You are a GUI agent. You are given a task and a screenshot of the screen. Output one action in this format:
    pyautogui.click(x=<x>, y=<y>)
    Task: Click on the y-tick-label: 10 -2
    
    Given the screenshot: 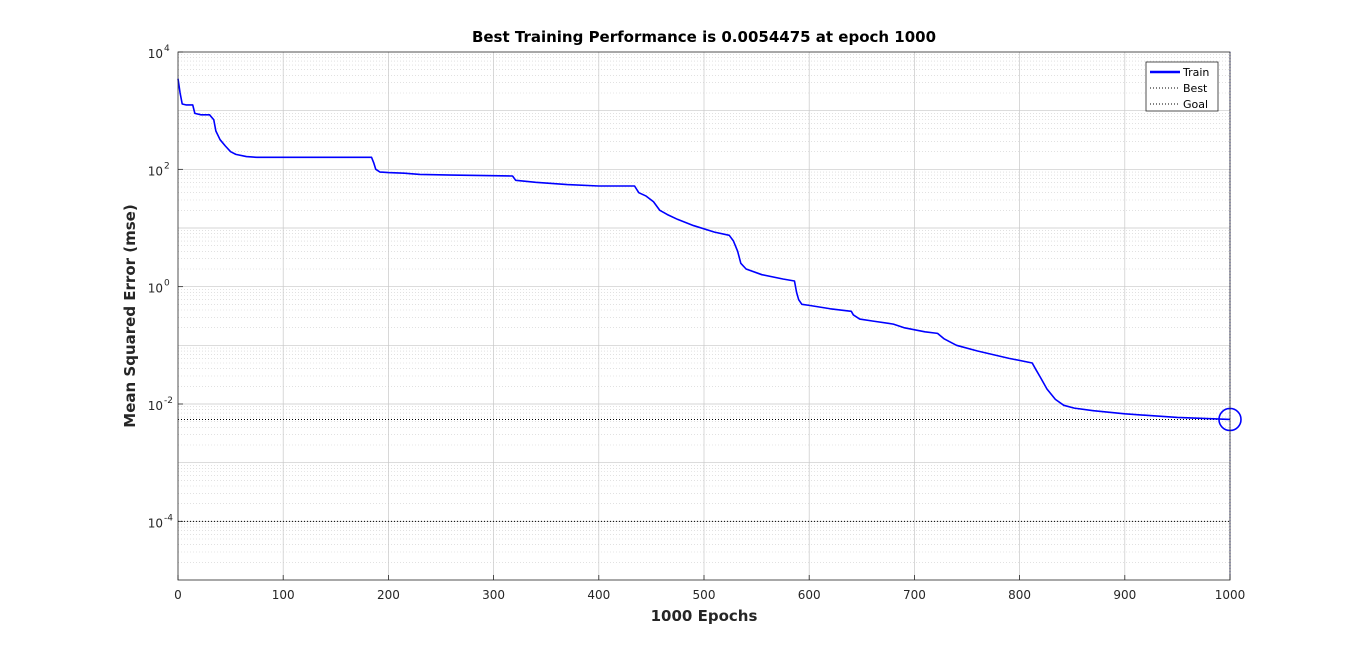 What is the action you would take?
    pyautogui.click(x=160, y=404)
    